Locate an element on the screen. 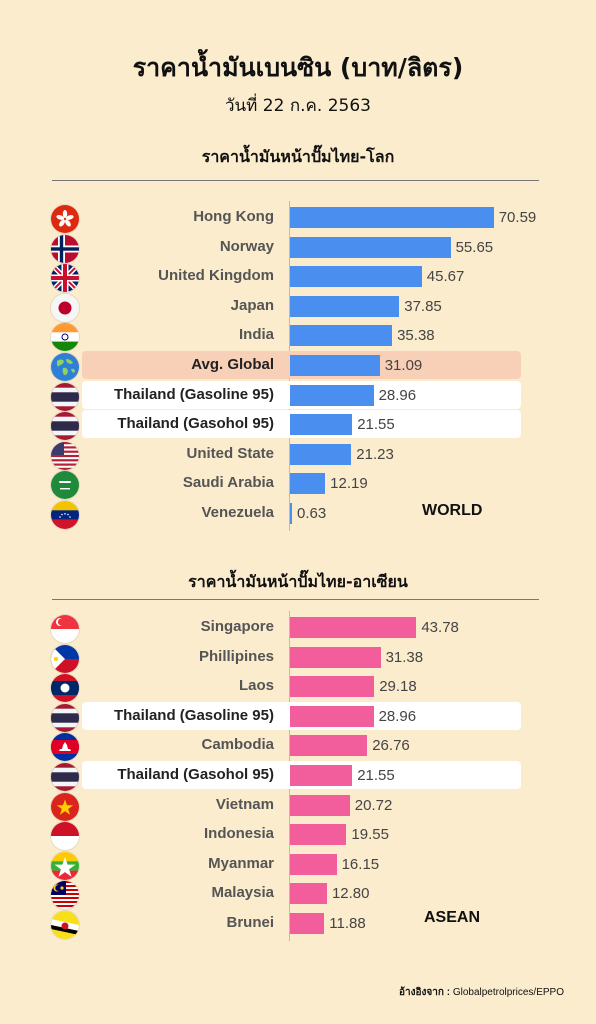  chart-row: India 35.38 is located at coordinates (298, 337).